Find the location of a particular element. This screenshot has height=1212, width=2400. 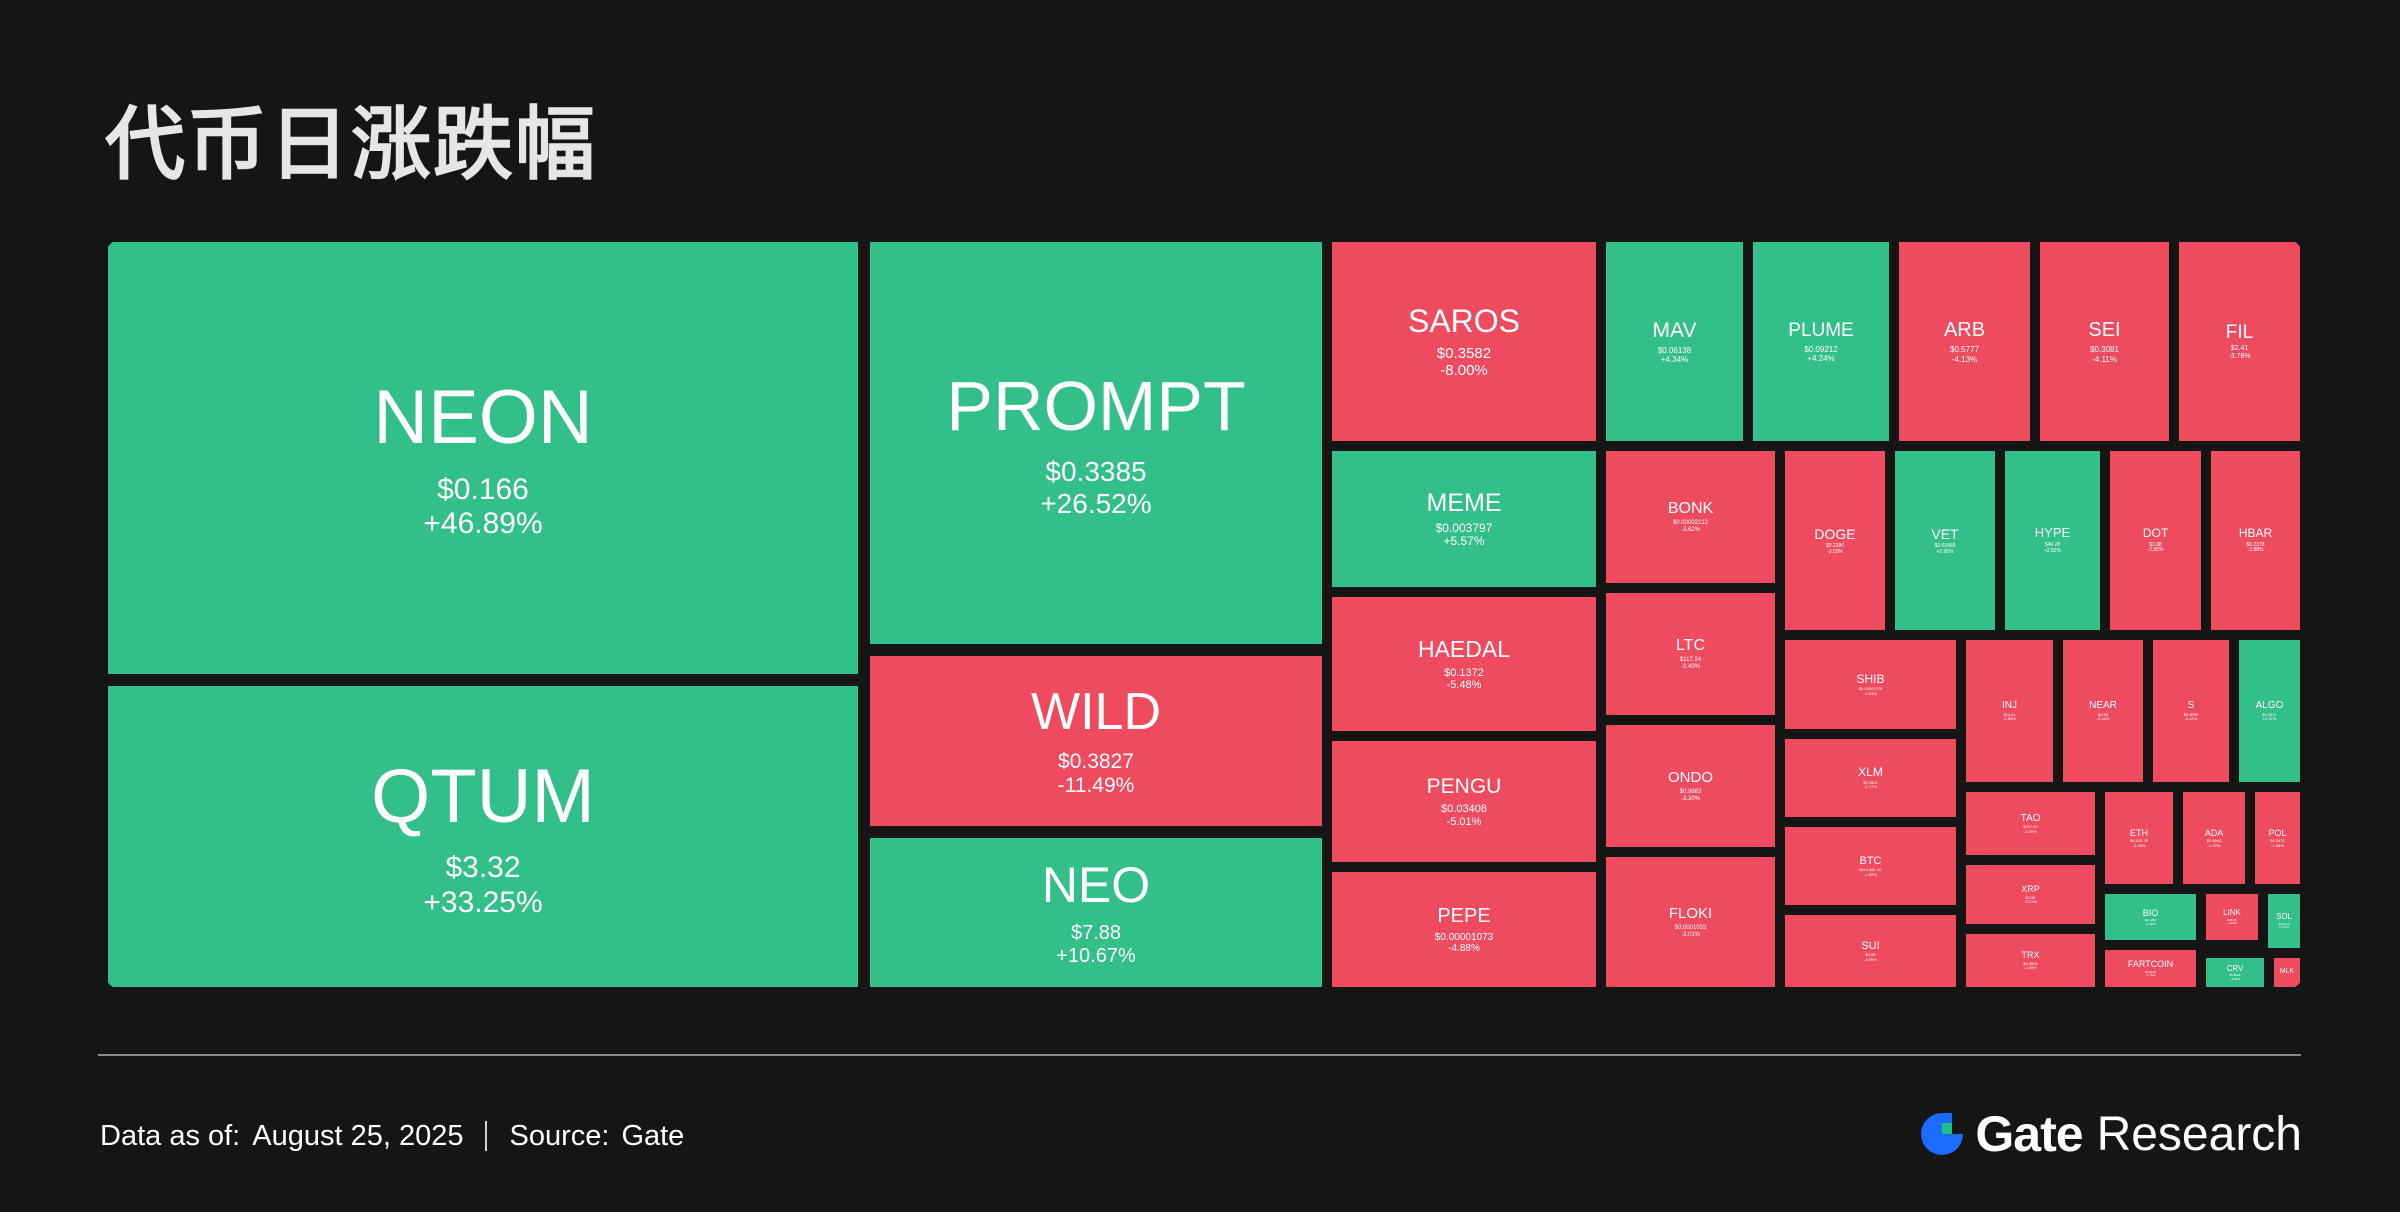

tile-symbol: NEAR is located at coordinates (2103, 706).